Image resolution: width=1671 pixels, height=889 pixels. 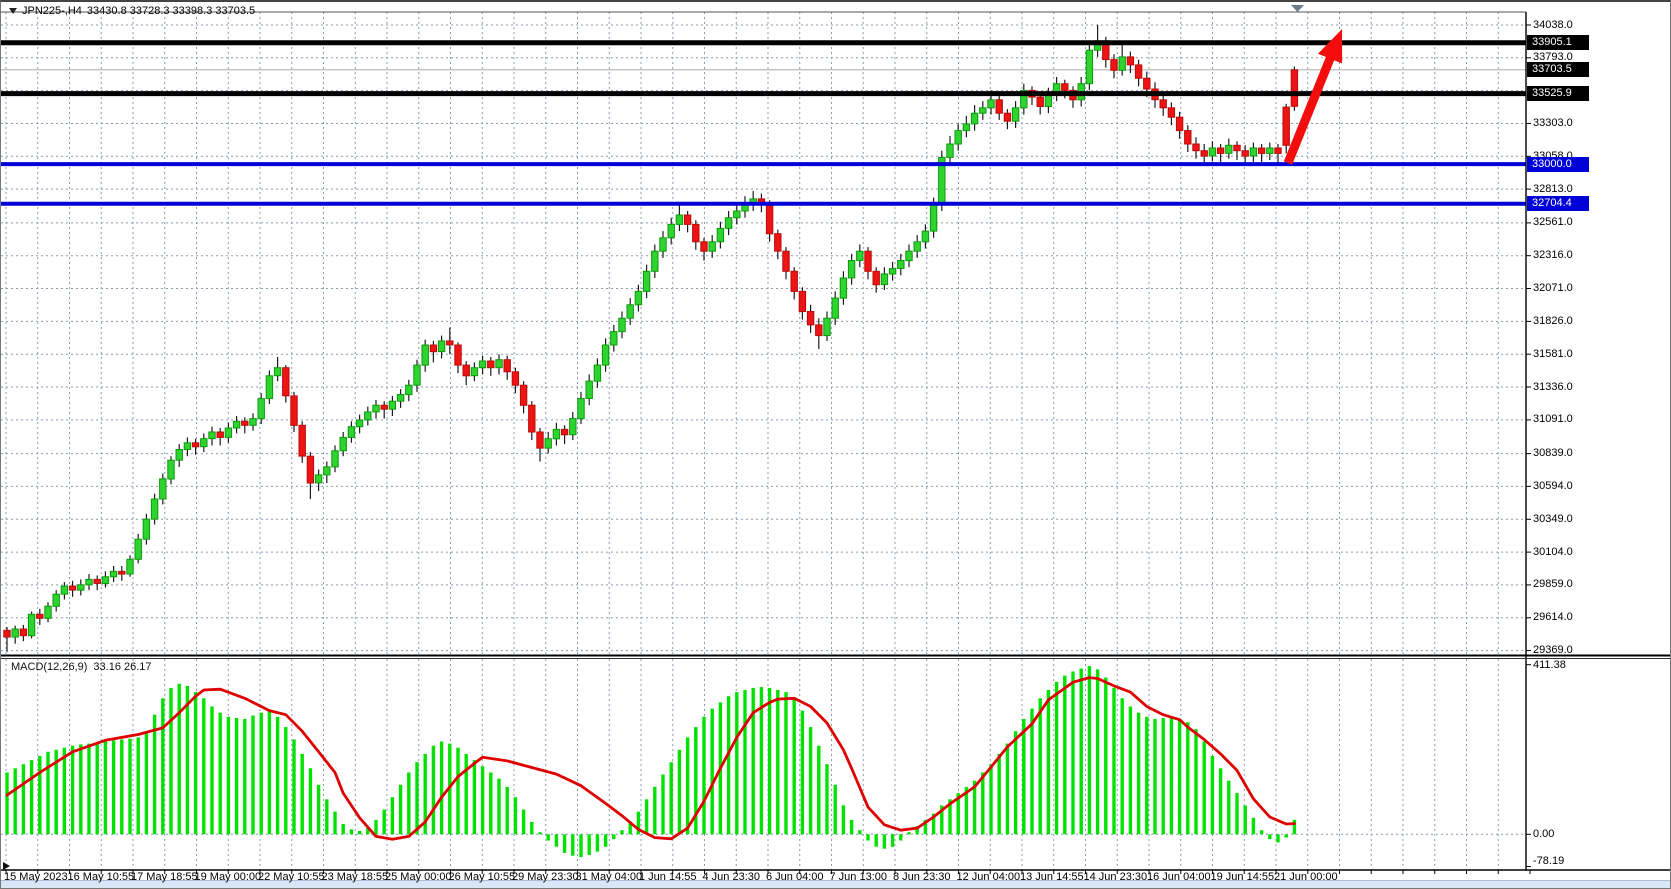 I want to click on price-badge-black: 33525.9, so click(x=1558, y=94).